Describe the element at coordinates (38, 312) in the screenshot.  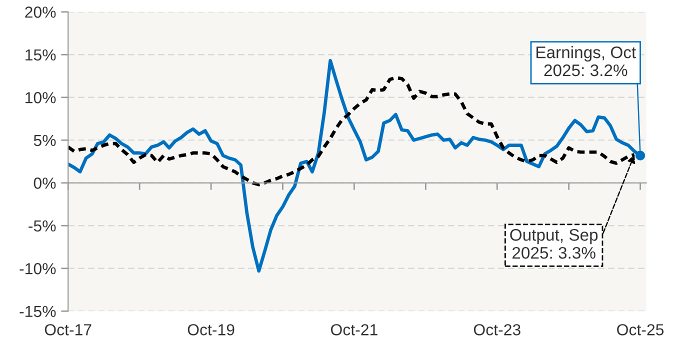
I see `y-tick-label: -15%` at that location.